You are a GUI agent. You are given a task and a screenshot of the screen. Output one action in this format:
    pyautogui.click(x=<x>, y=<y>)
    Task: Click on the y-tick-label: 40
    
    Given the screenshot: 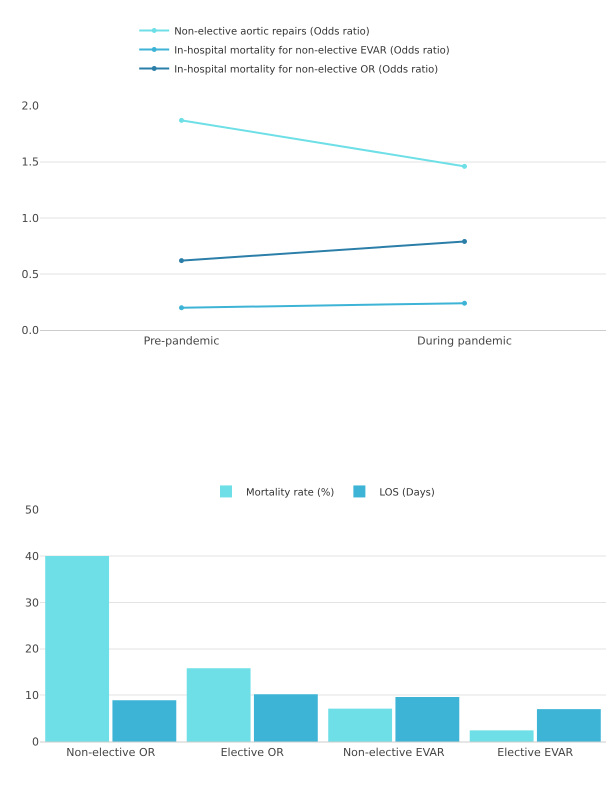 What is the action you would take?
    pyautogui.click(x=32, y=556)
    